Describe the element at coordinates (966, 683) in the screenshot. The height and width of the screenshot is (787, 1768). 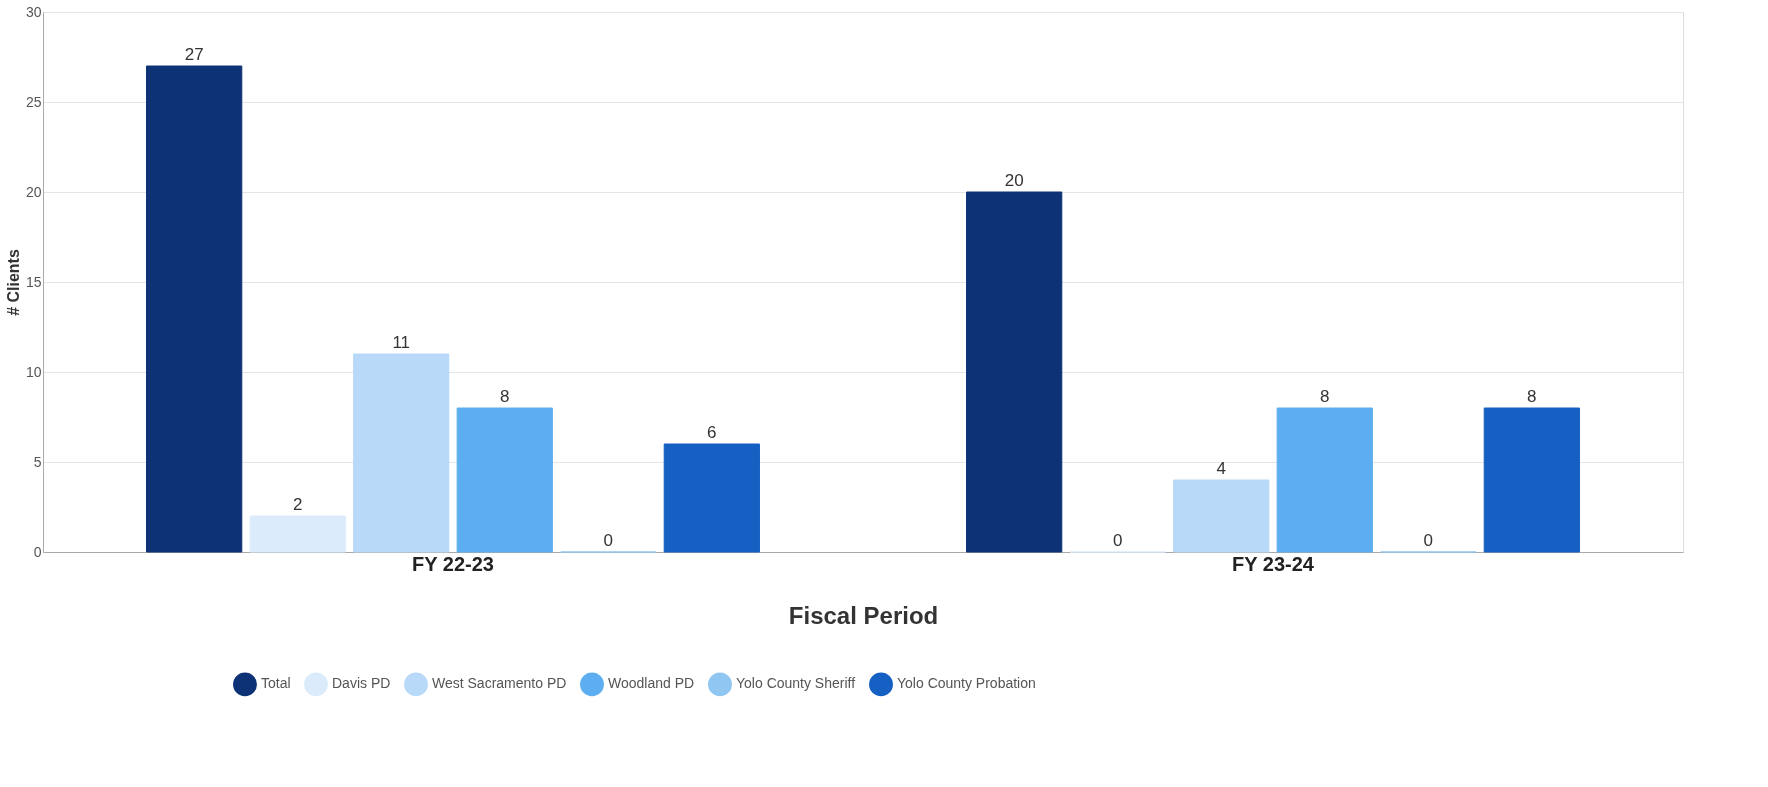
I see `legend-label: Yolo County Probation` at that location.